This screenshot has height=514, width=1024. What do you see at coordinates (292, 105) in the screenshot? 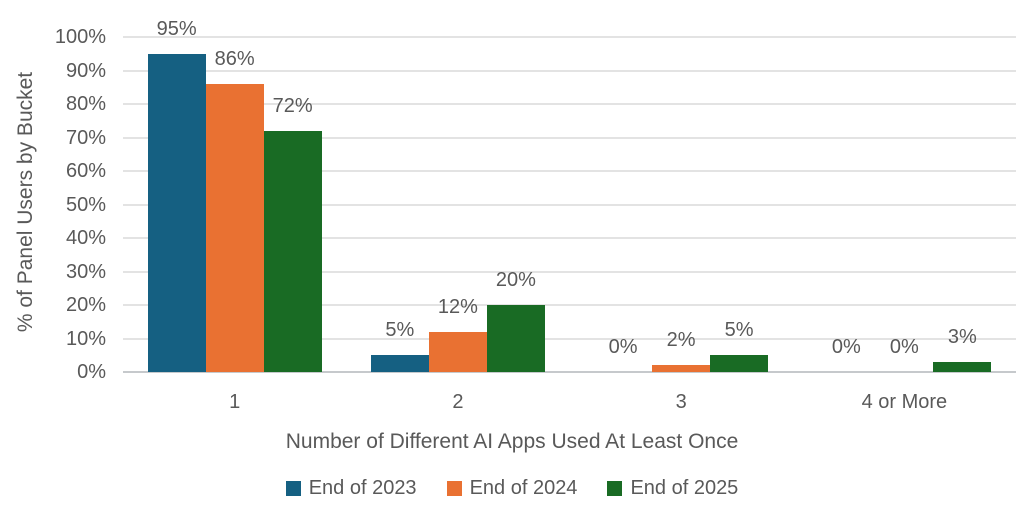
I see `data-label: 72%` at bounding box center [292, 105].